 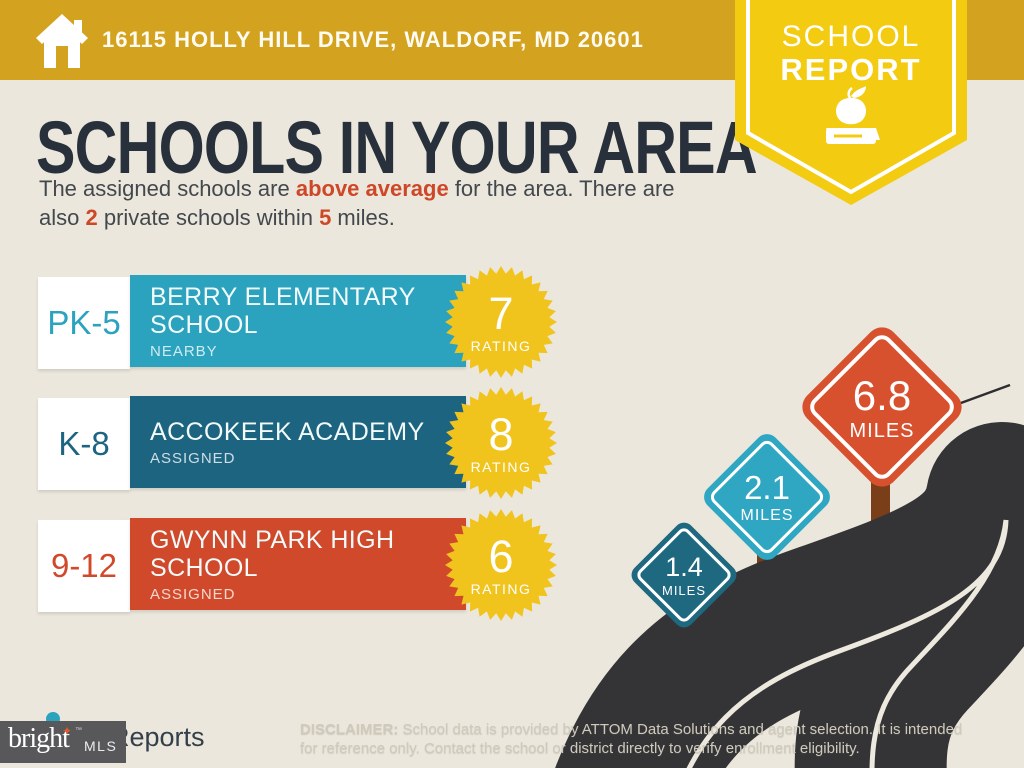 I want to click on rating-value: 6, so click(x=501, y=556).